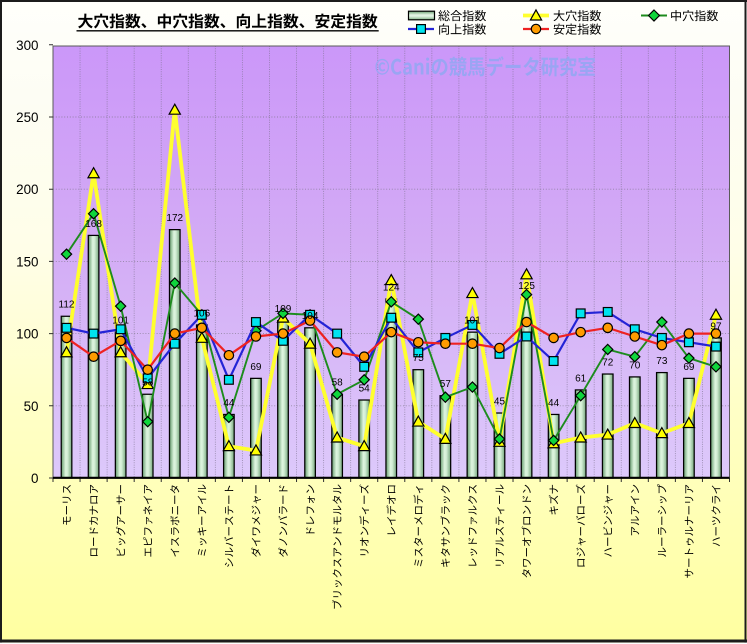  Describe the element at coordinates (67, 305) in the screenshot. I see `svg-text: 112` at that location.